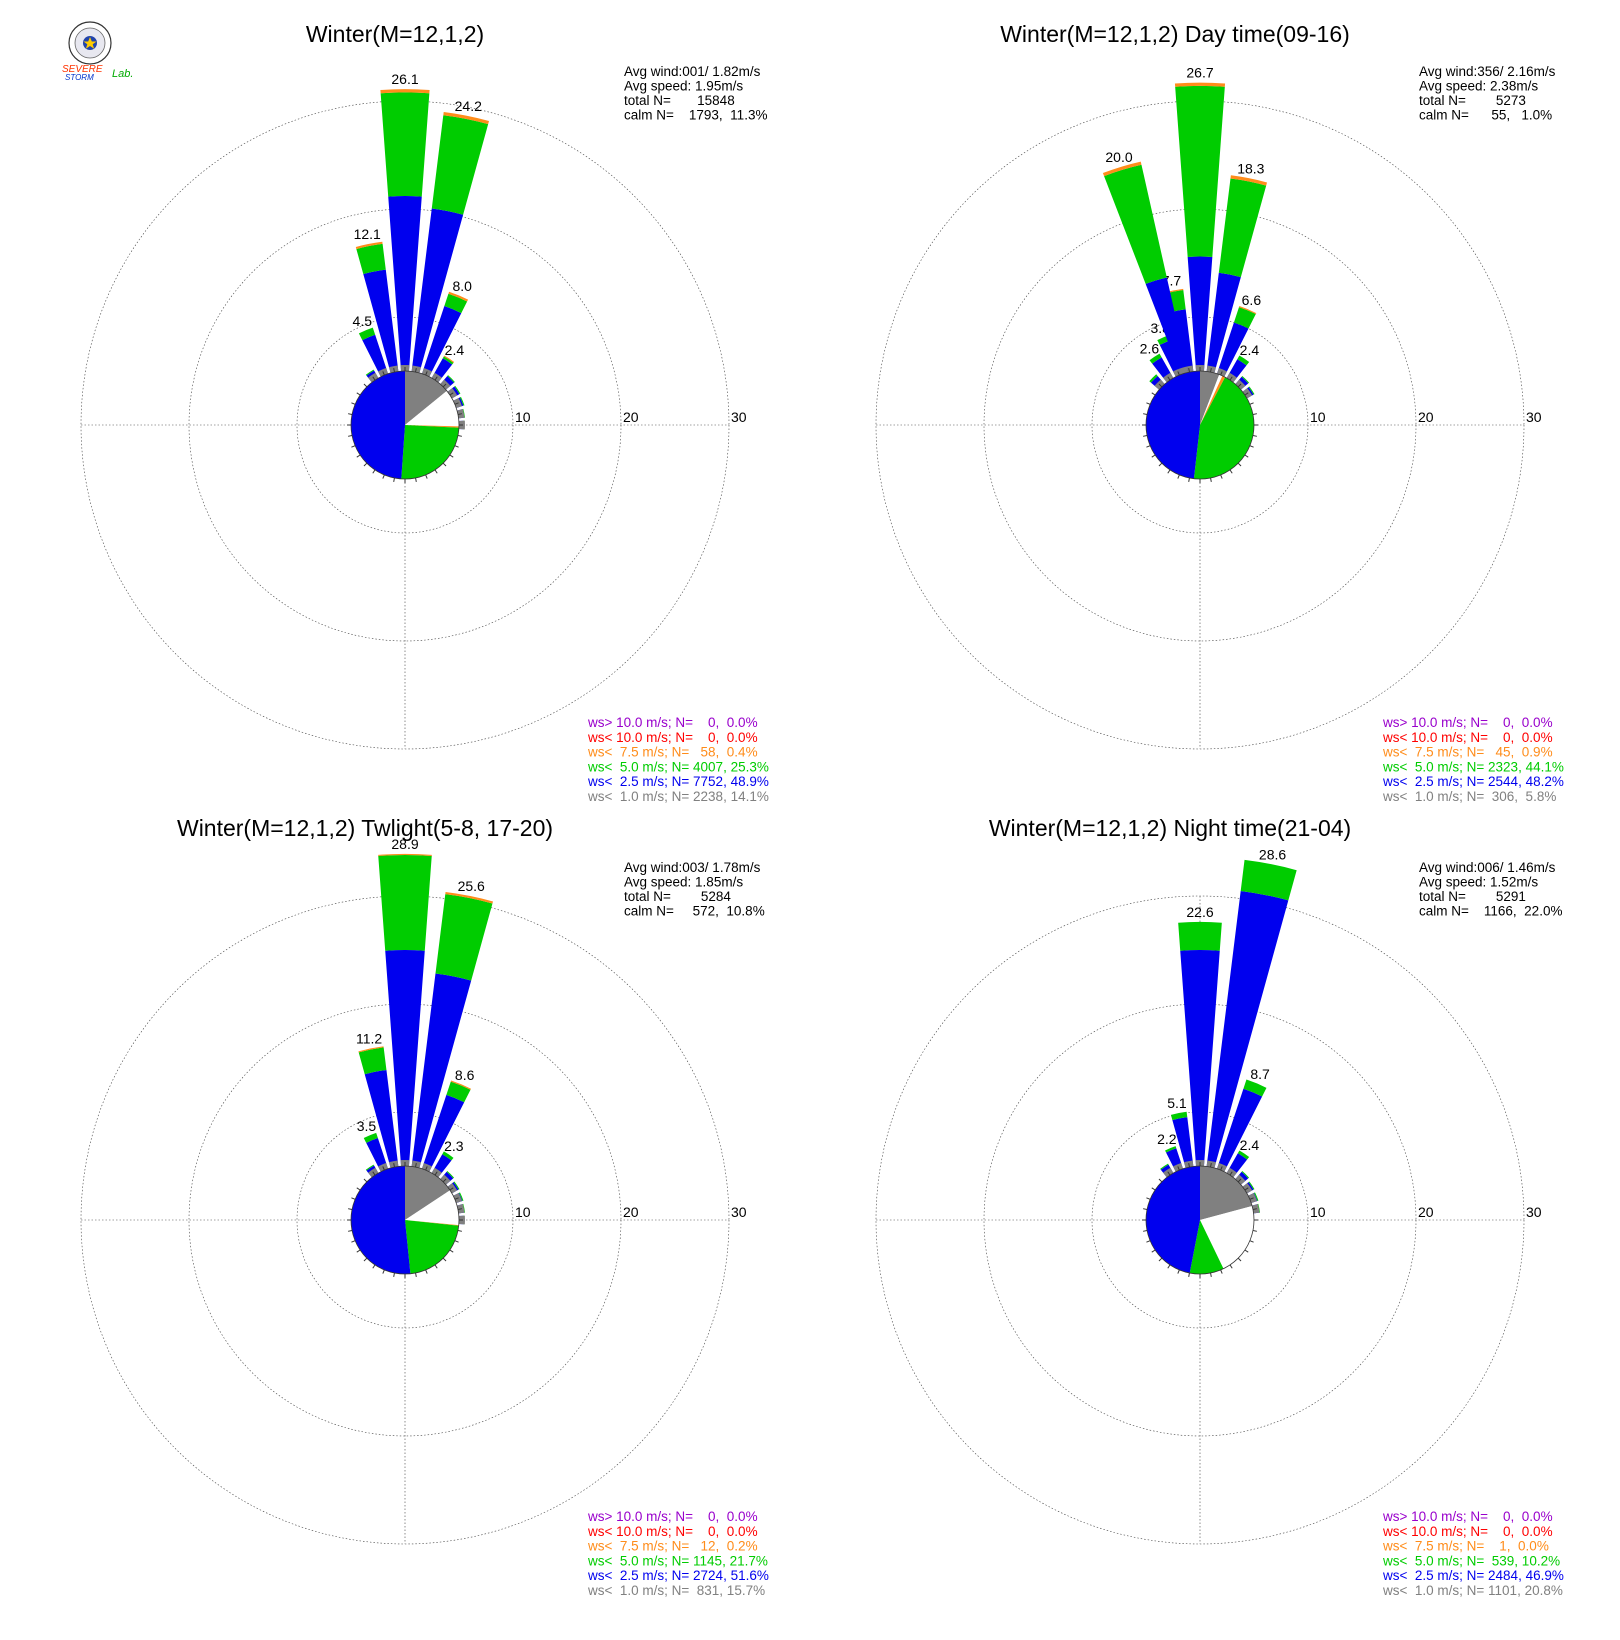  What do you see at coordinates (1471, 1560) in the screenshot?
I see `legend-entry-lt50: ws< 5.0 m/s; N= 539, 10.2%` at bounding box center [1471, 1560].